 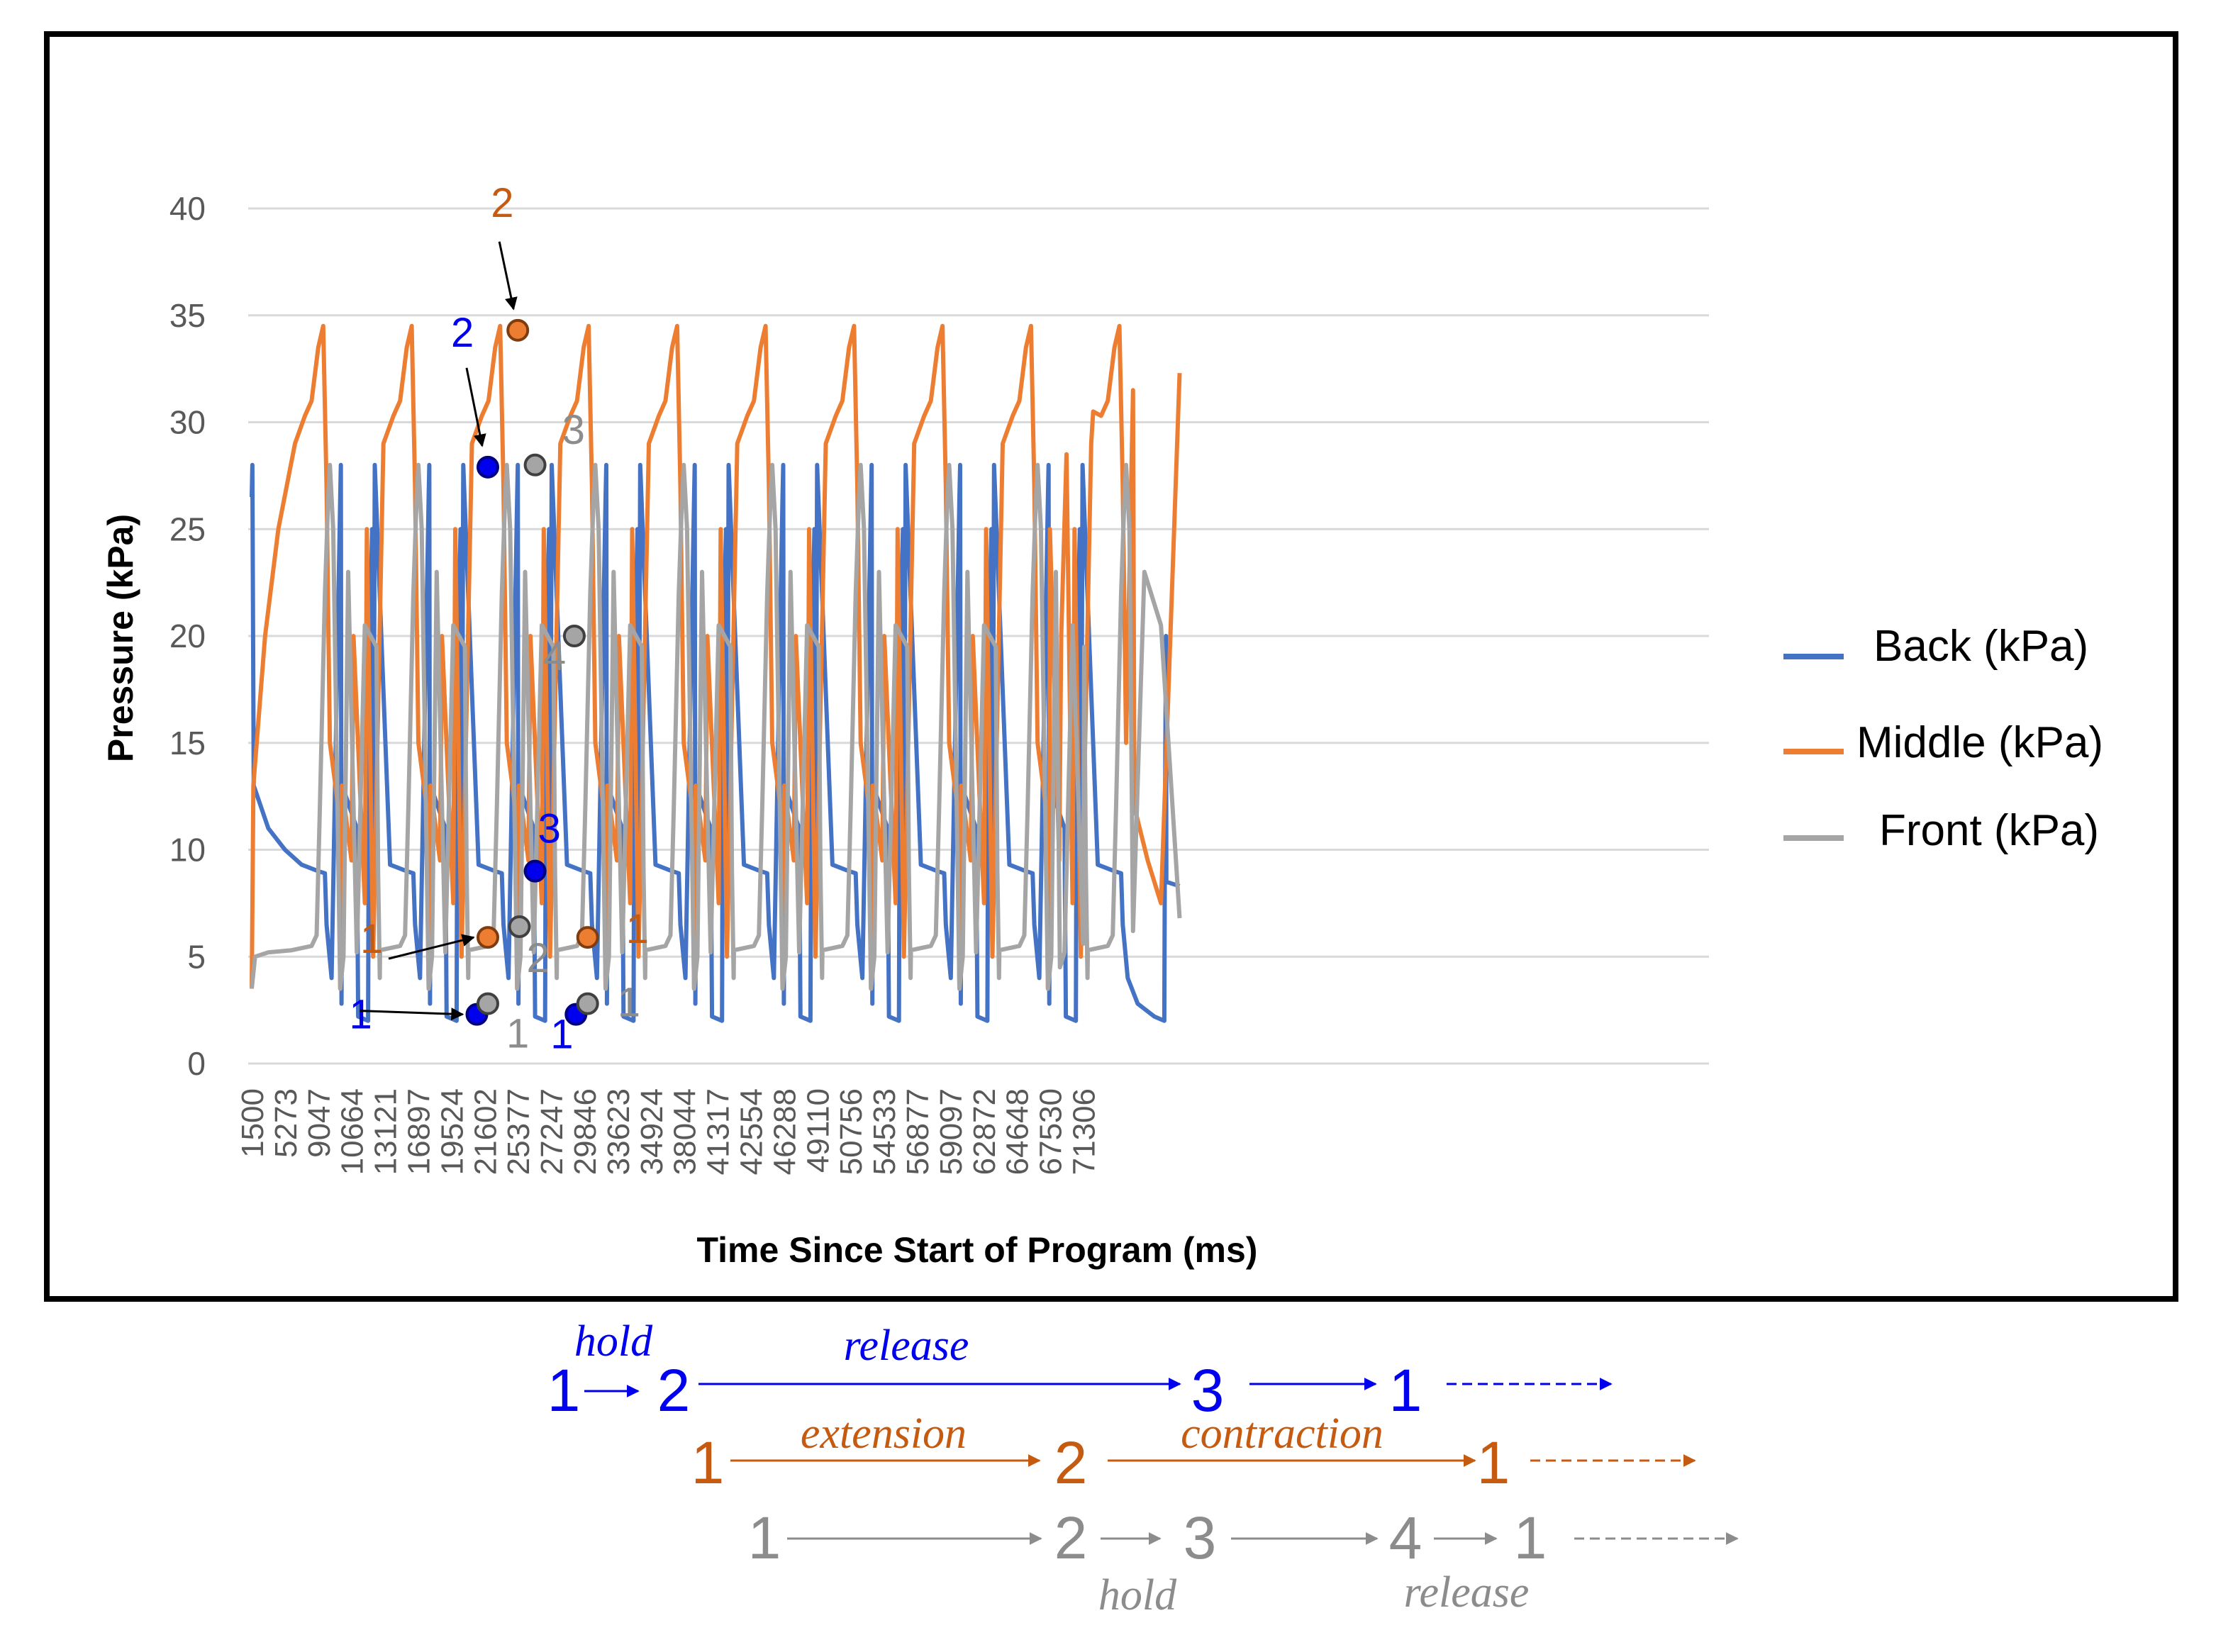 I want to click on back-state-2: 2, so click(x=674, y=1390).